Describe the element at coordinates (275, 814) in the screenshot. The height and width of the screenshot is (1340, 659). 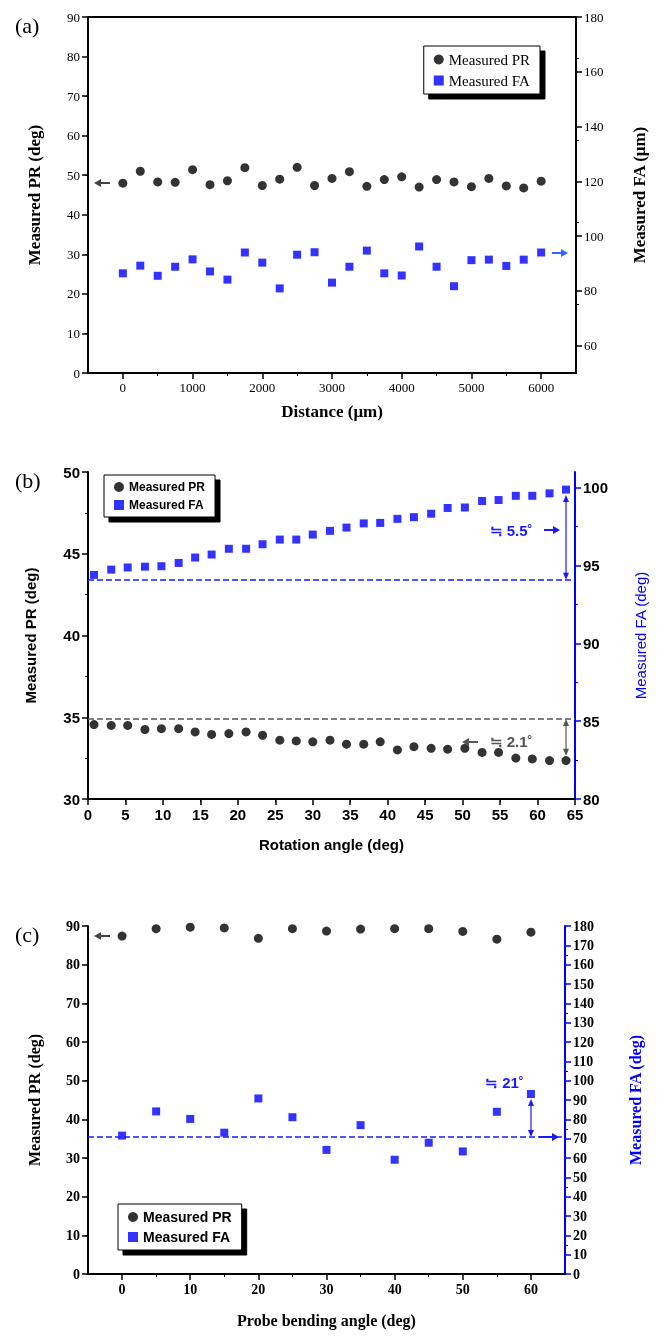
I see `x-tick-label: 25` at that location.